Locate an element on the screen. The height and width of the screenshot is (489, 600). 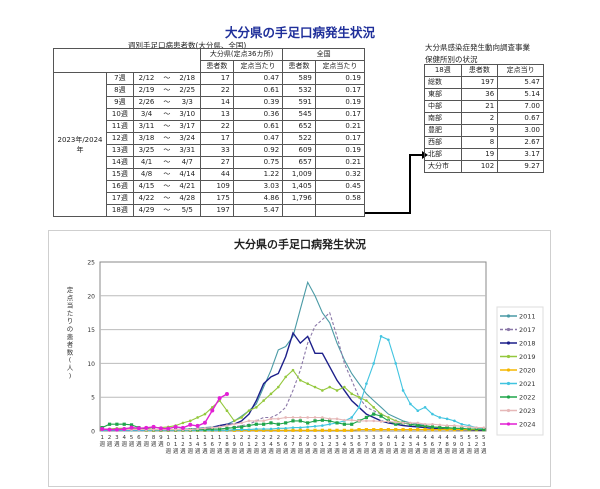
table-row: 総数 197 5.47 is located at coordinates (484, 82).